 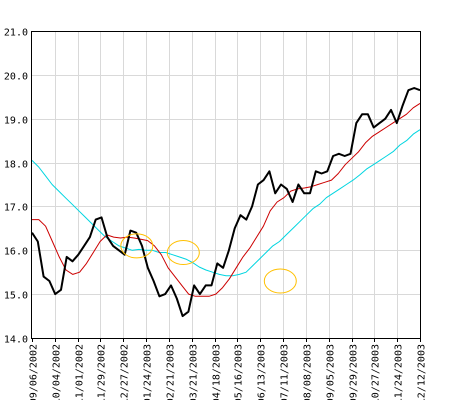 What do you see at coordinates (125, 372) in the screenshot?
I see `x-tick-label: 12/27/2002` at bounding box center [125, 372].